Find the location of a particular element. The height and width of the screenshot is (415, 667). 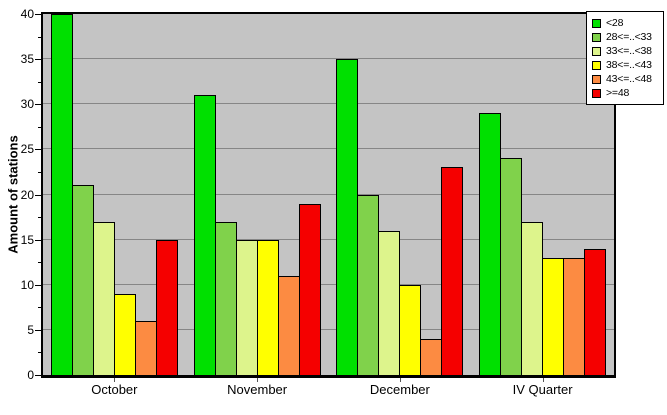

y-tick-label-30: 30 is located at coordinates (27, 104).